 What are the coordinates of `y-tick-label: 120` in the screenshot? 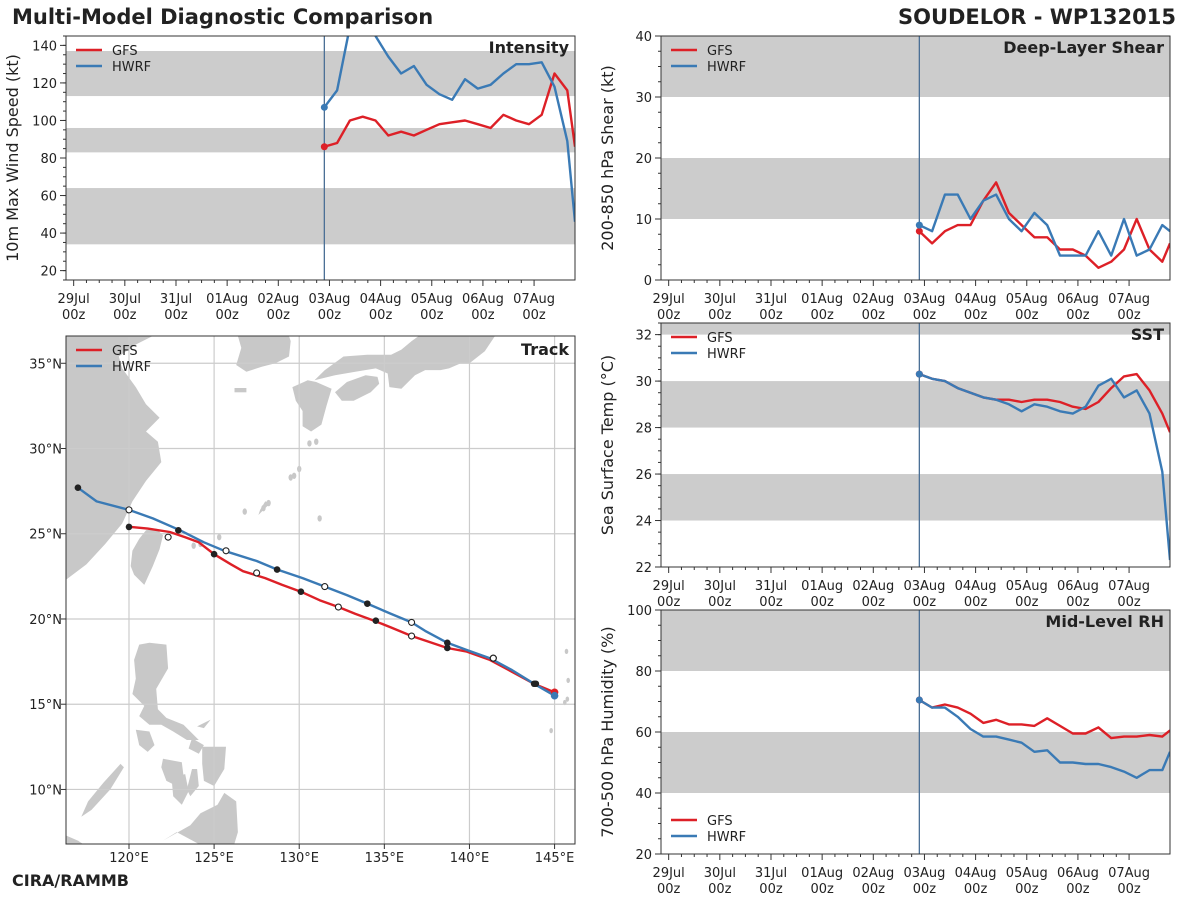 It's located at (44, 84).